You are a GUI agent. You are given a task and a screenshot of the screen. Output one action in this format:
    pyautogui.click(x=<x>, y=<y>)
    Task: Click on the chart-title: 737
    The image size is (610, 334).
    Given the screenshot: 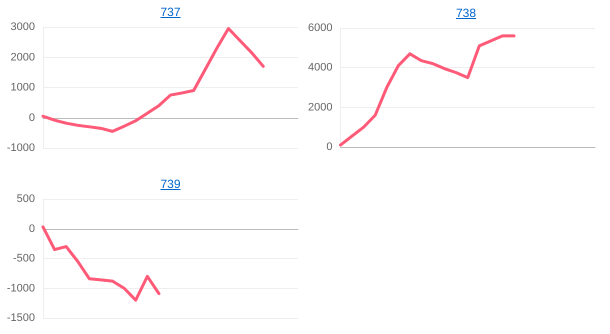 What is the action you would take?
    pyautogui.click(x=170, y=12)
    